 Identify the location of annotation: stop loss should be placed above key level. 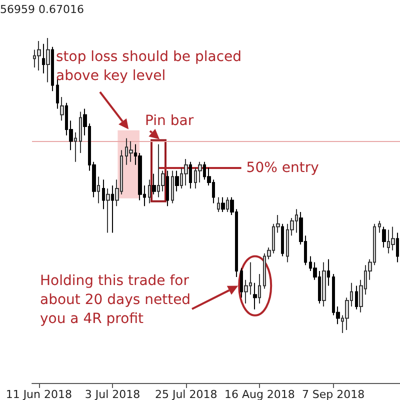
(149, 67).